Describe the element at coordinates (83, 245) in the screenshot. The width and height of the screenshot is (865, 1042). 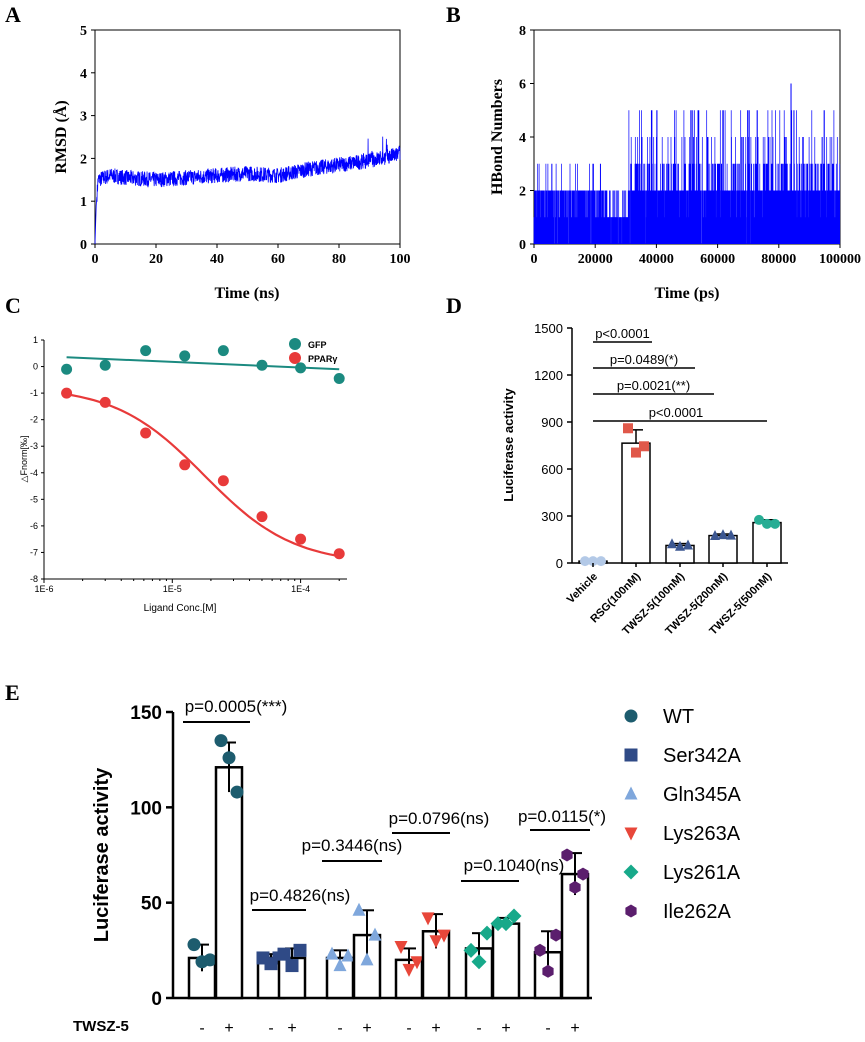
I see `panel-a-y-tick-label: 0` at that location.